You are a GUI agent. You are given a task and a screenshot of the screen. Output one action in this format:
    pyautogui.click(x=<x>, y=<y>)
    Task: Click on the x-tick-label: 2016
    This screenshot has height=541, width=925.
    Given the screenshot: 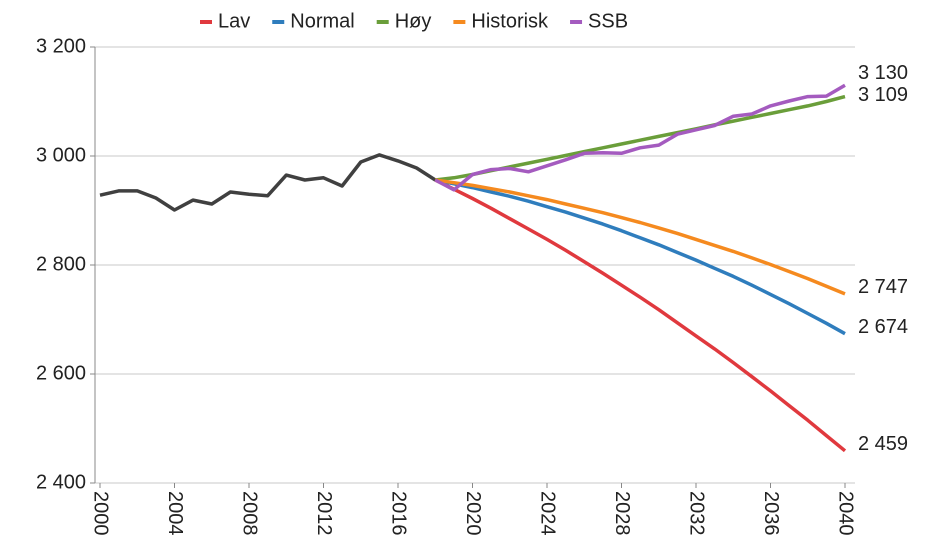 What is the action you would take?
    pyautogui.click(x=399, y=513)
    